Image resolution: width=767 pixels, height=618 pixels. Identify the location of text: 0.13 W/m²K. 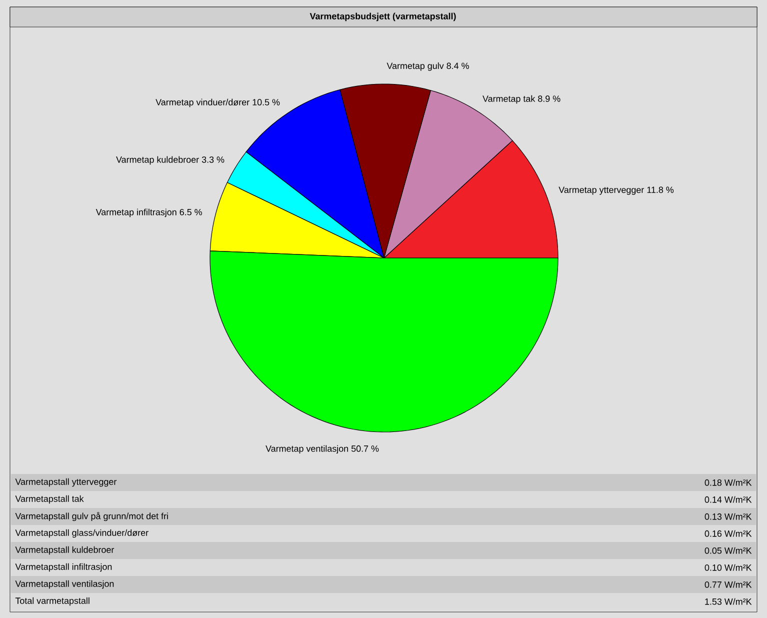
(728, 516).